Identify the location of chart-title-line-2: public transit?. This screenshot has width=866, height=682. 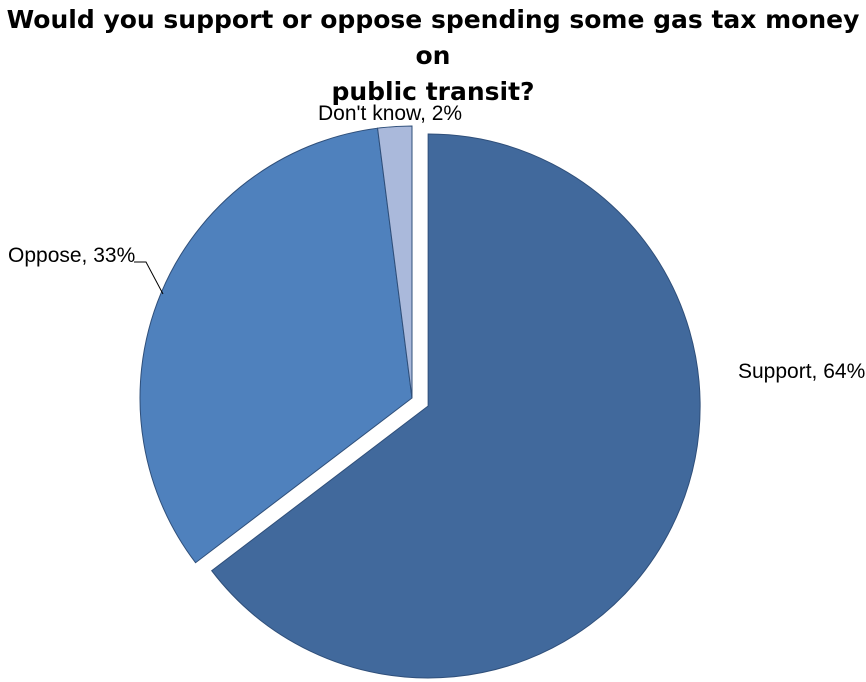
(433, 91).